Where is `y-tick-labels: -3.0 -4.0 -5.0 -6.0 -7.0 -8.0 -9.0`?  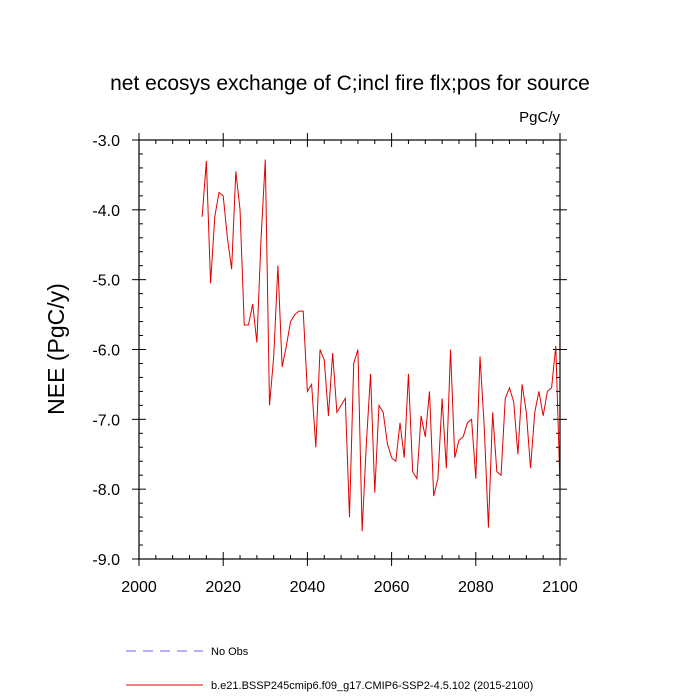 y-tick-labels: -3.0 -4.0 -5.0 -6.0 -7.0 -8.0 -9.0 is located at coordinates (106, 351).